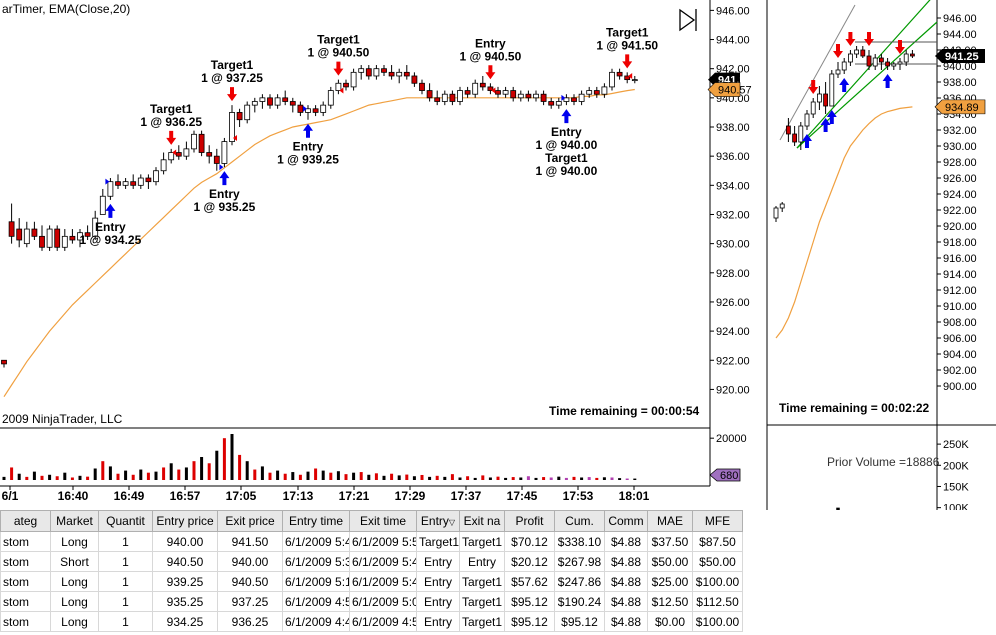  Describe the element at coordinates (717, 521) in the screenshot. I see `column-header: MFE` at that location.